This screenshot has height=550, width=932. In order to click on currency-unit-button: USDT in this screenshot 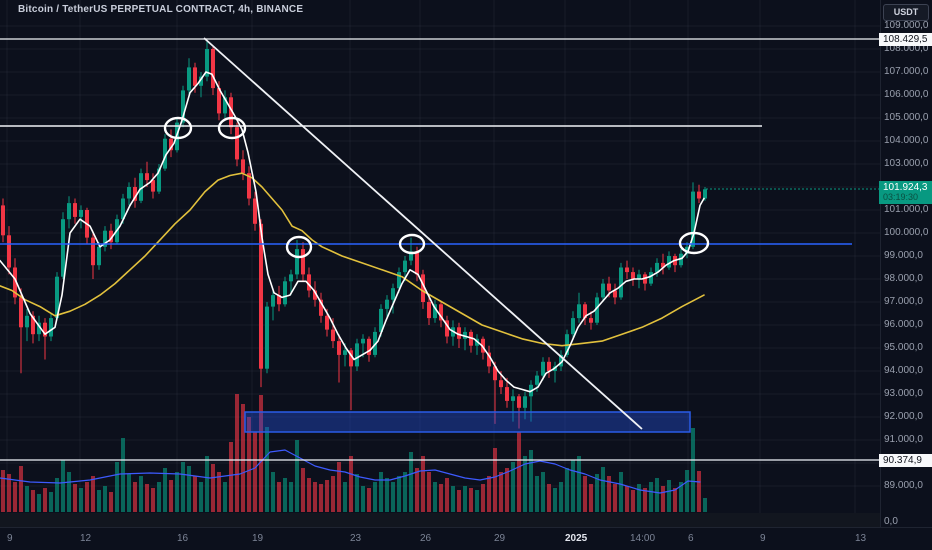, I will do `click(906, 12)`.